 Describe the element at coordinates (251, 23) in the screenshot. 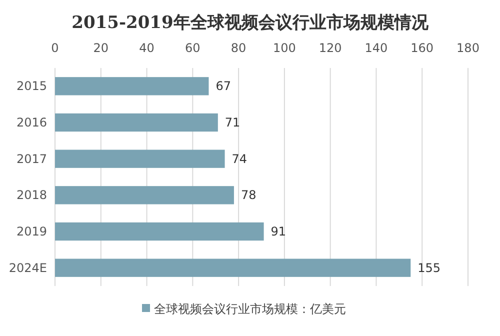

I see `chart-title: 2015-2019年全球视频会议行业市场规模情况` at that location.